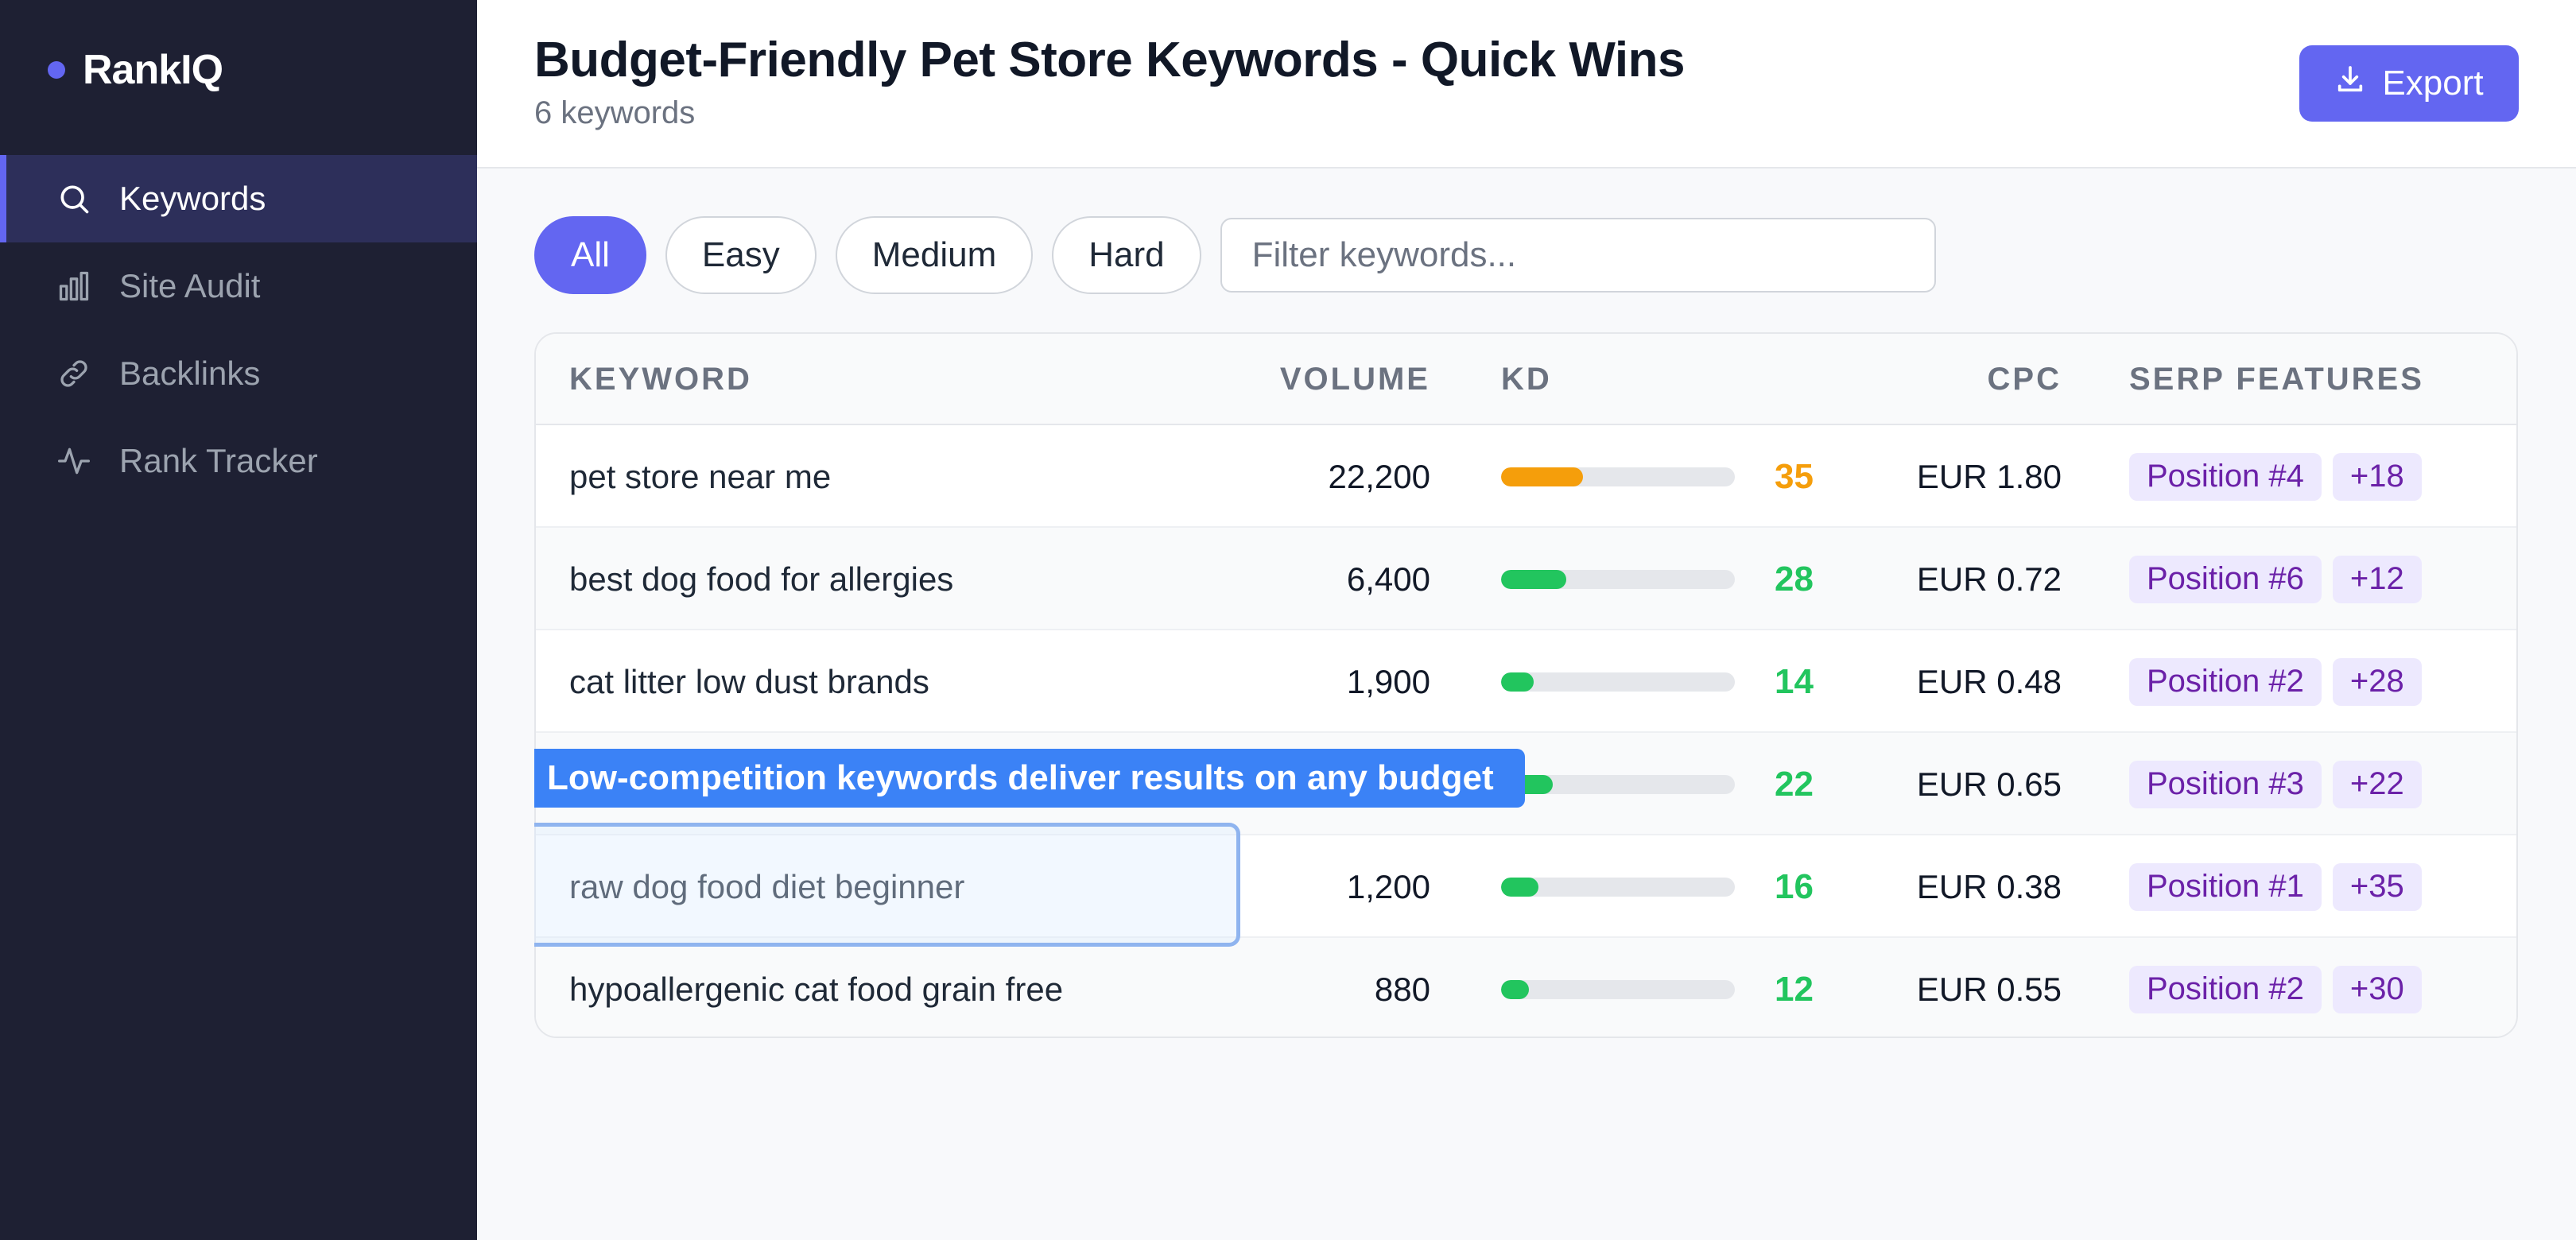 This screenshot has height=1240, width=2576. Describe the element at coordinates (2226, 476) in the screenshot. I see `position-badge: Position #4` at that location.